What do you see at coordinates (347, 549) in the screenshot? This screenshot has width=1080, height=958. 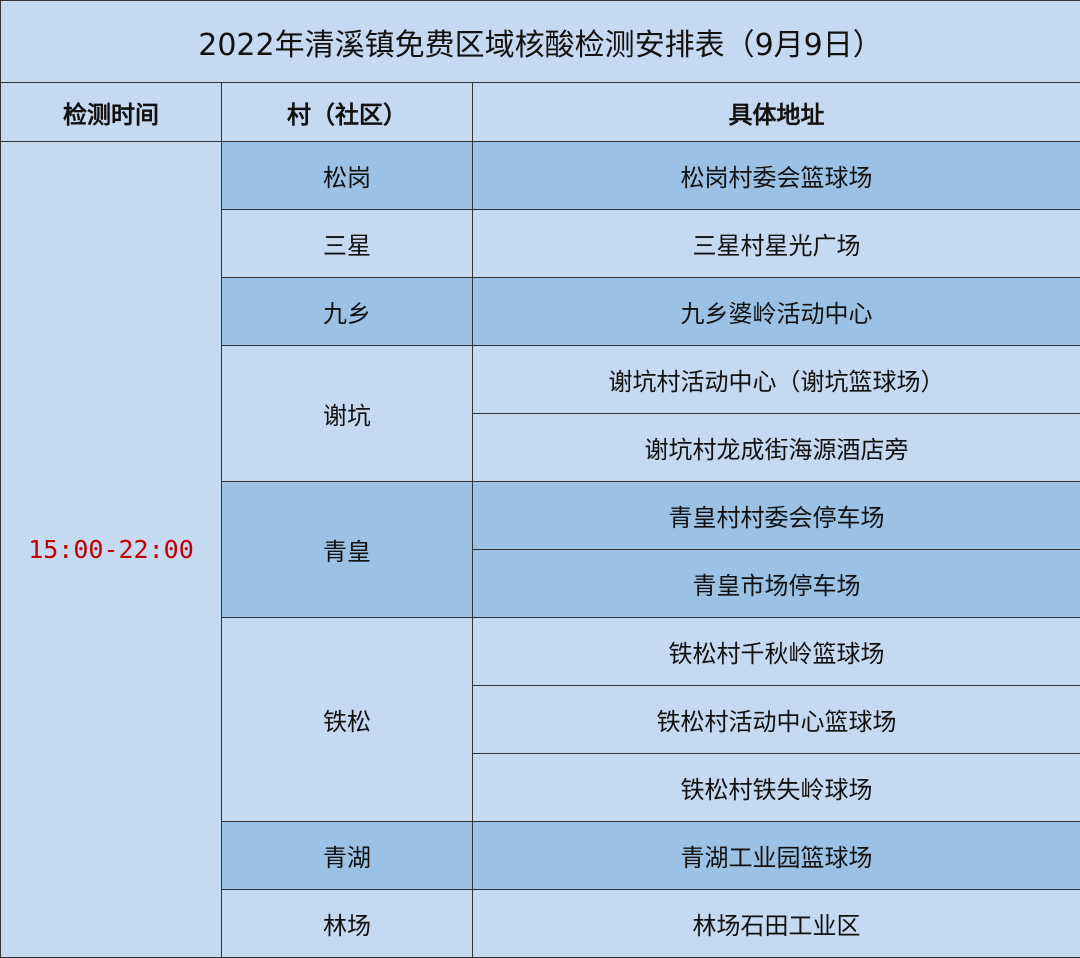 I see `village-name: 青皇` at bounding box center [347, 549].